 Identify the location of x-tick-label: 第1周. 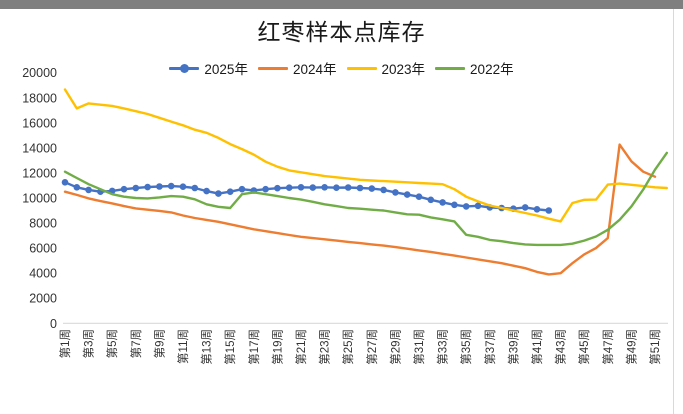
(65, 343).